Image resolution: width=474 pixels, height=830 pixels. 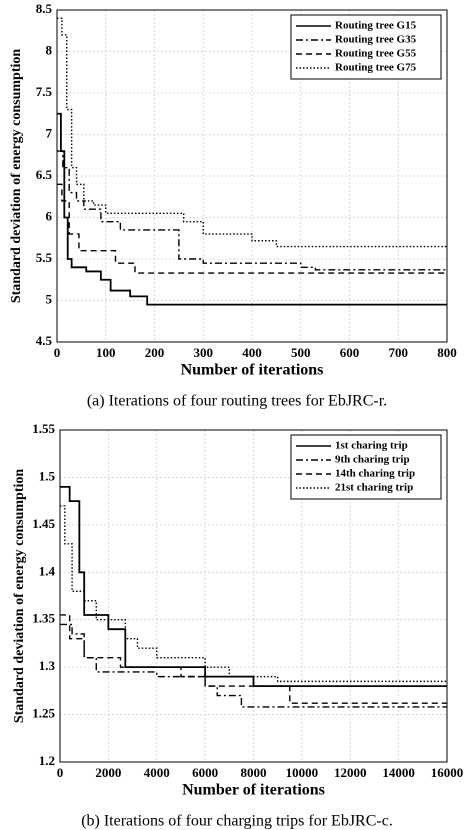 I want to click on legend-label: Routing tree G75, so click(x=376, y=68).